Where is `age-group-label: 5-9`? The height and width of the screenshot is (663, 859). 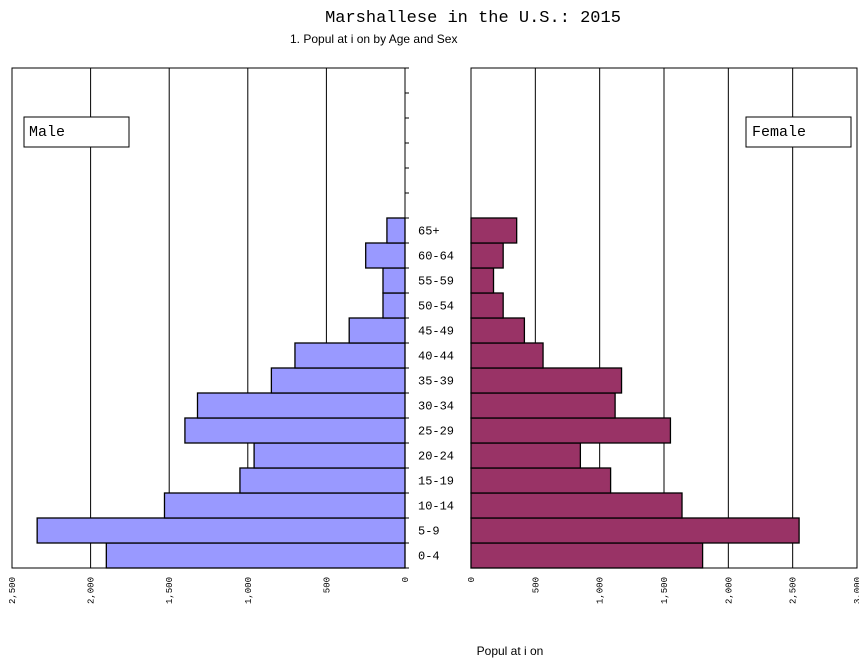 age-group-label: 5-9 is located at coordinates (429, 532).